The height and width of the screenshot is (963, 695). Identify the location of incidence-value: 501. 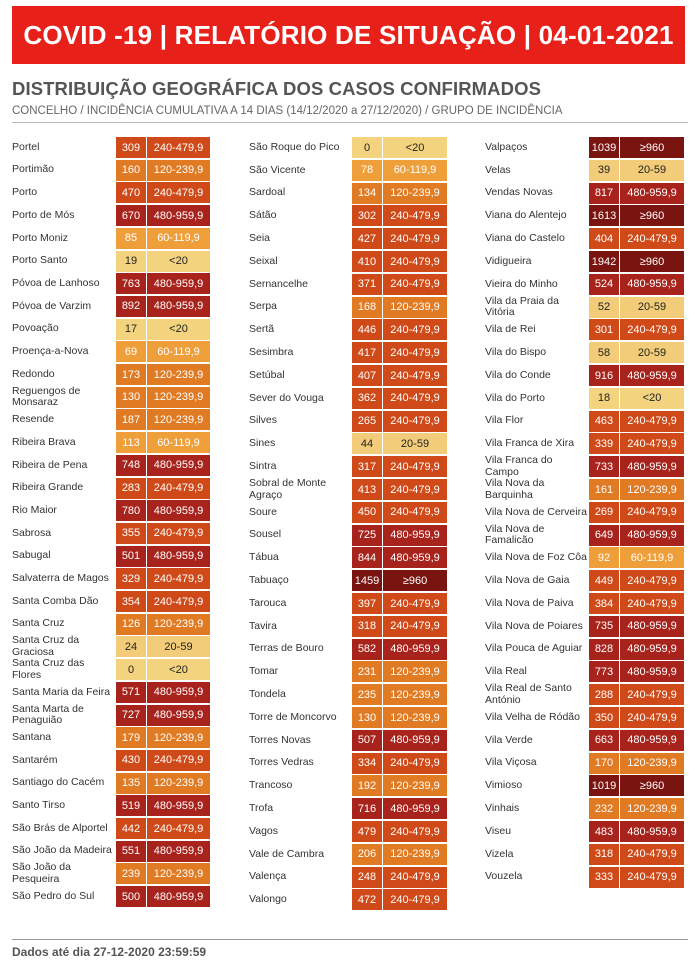
(131, 556).